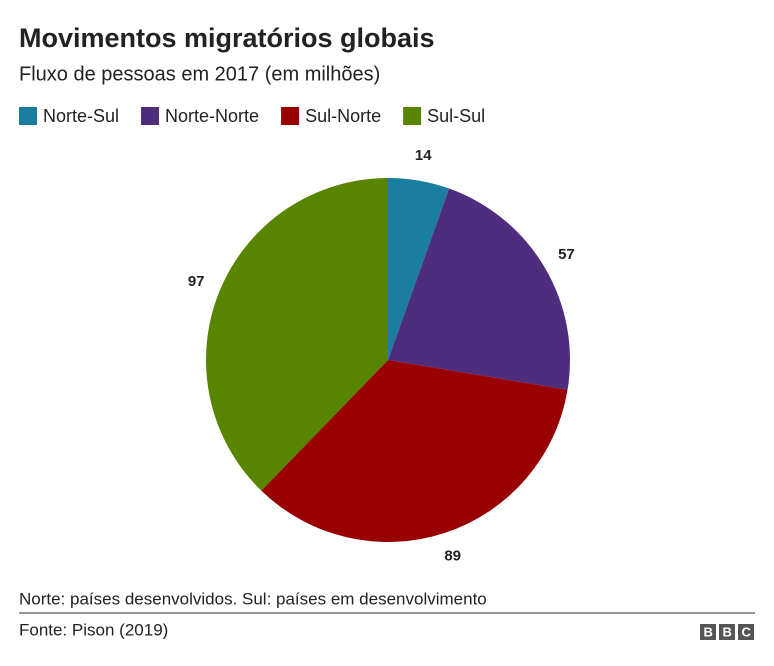  What do you see at coordinates (452, 556) in the screenshot?
I see `data-label: 89` at bounding box center [452, 556].